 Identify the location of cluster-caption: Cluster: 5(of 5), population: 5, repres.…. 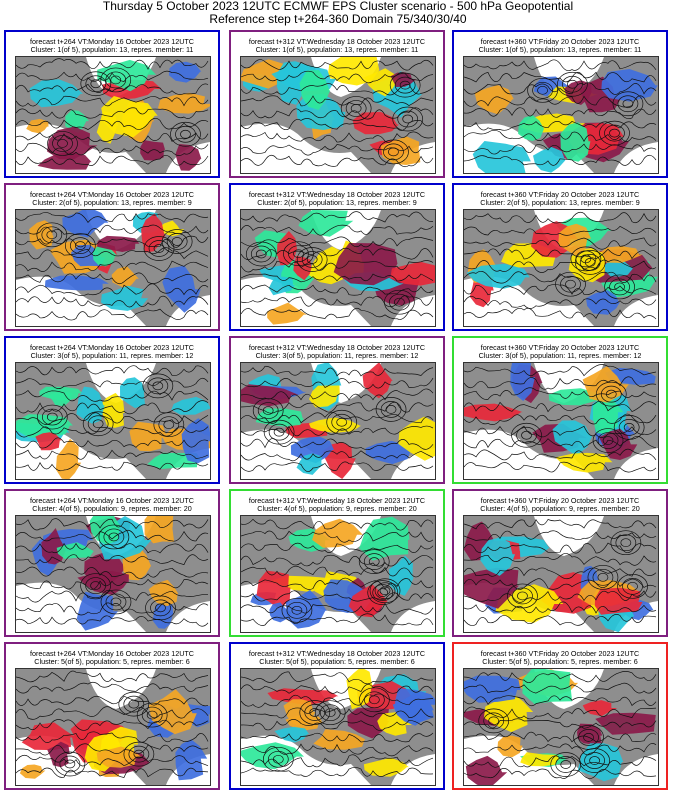
(560, 661).